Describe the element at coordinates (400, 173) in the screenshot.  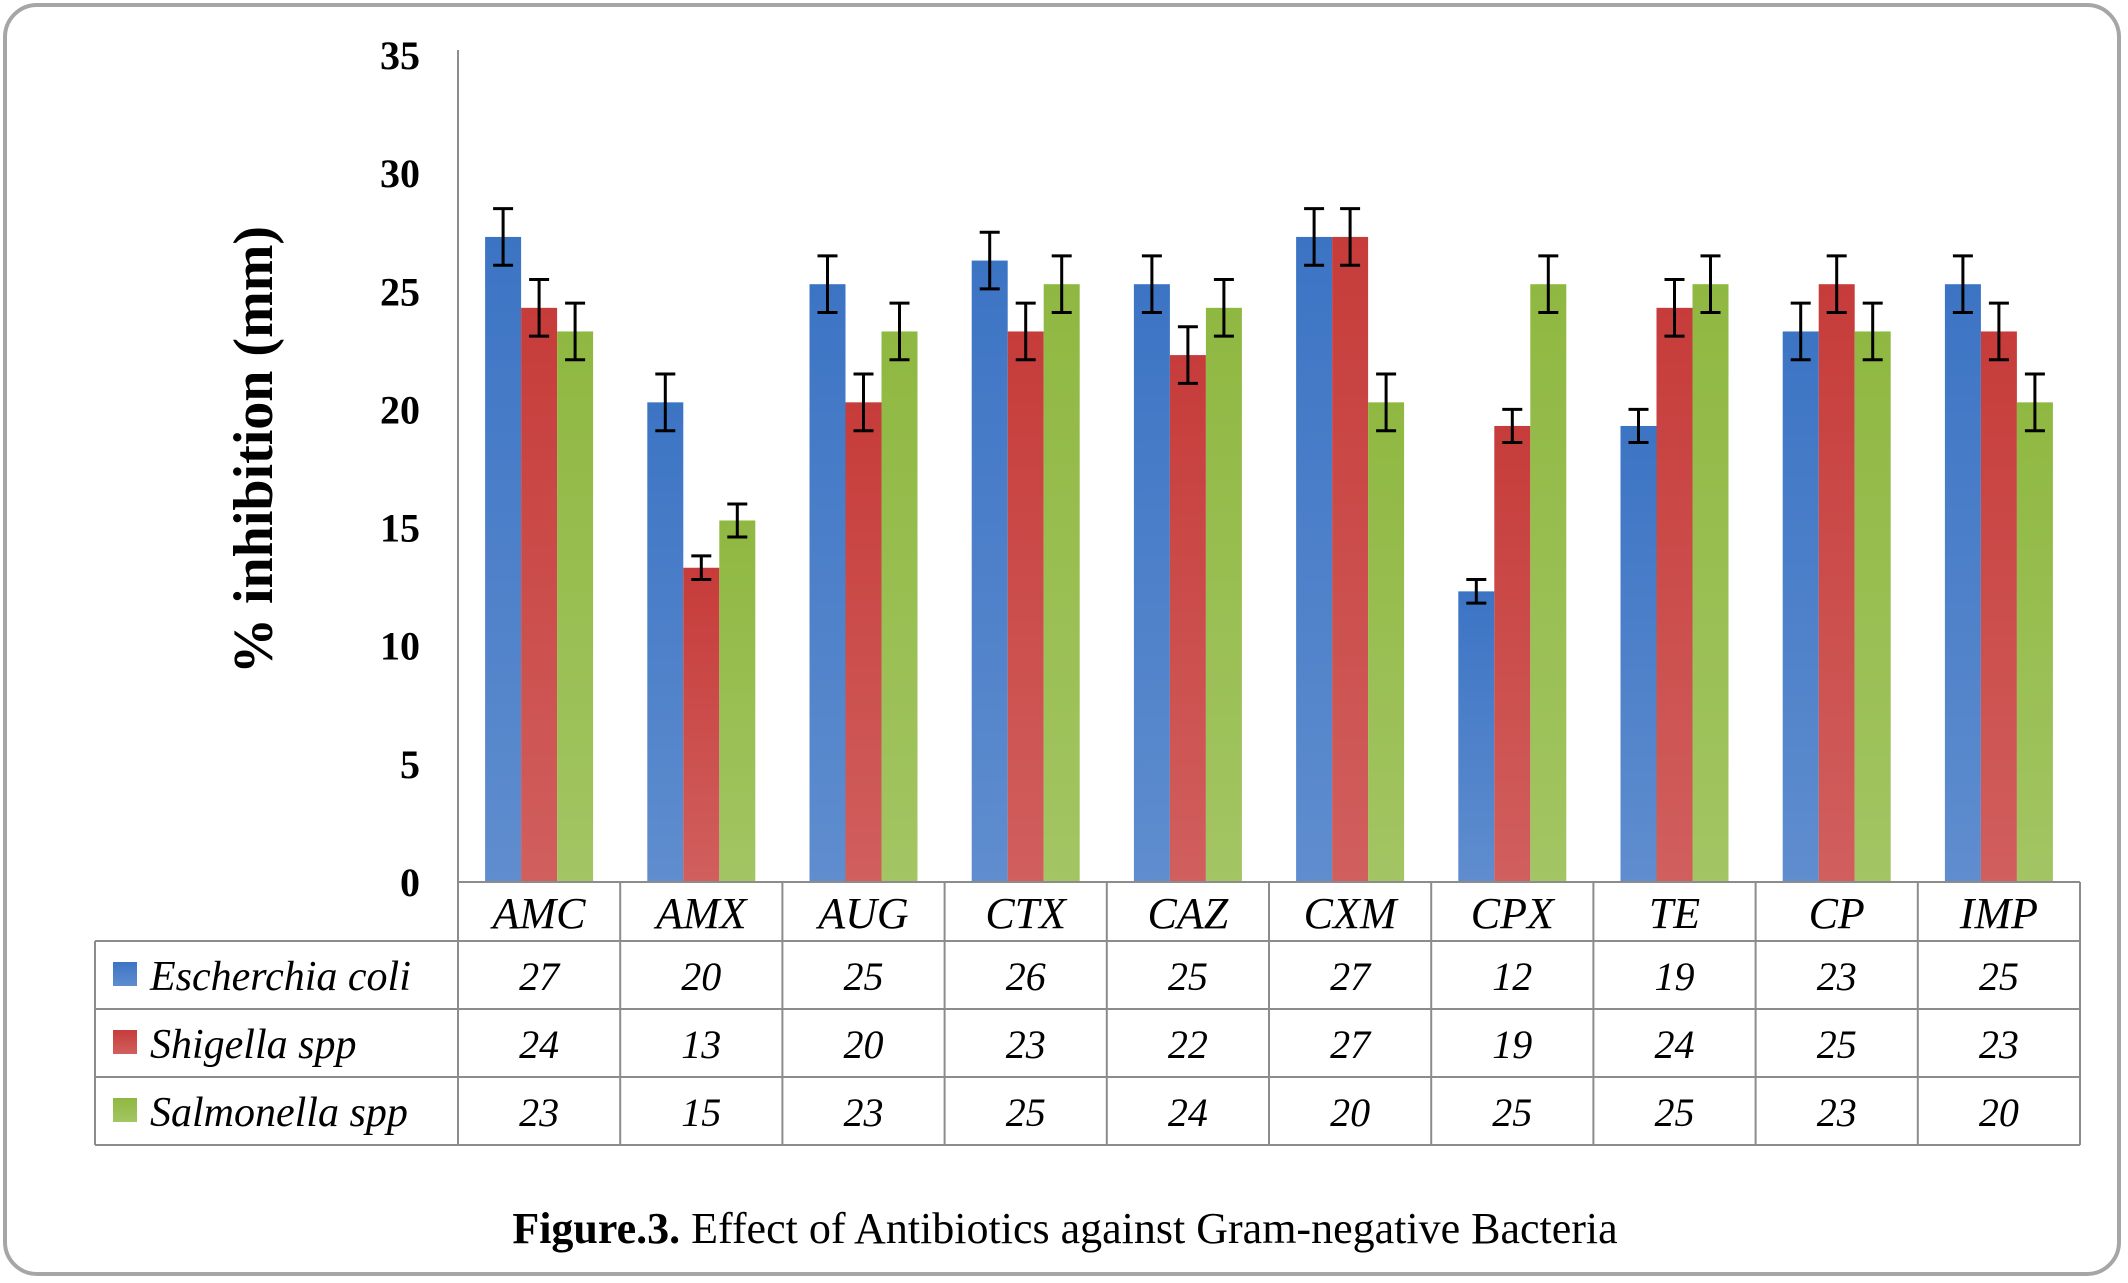
I see `y-tick-label: 30` at that location.